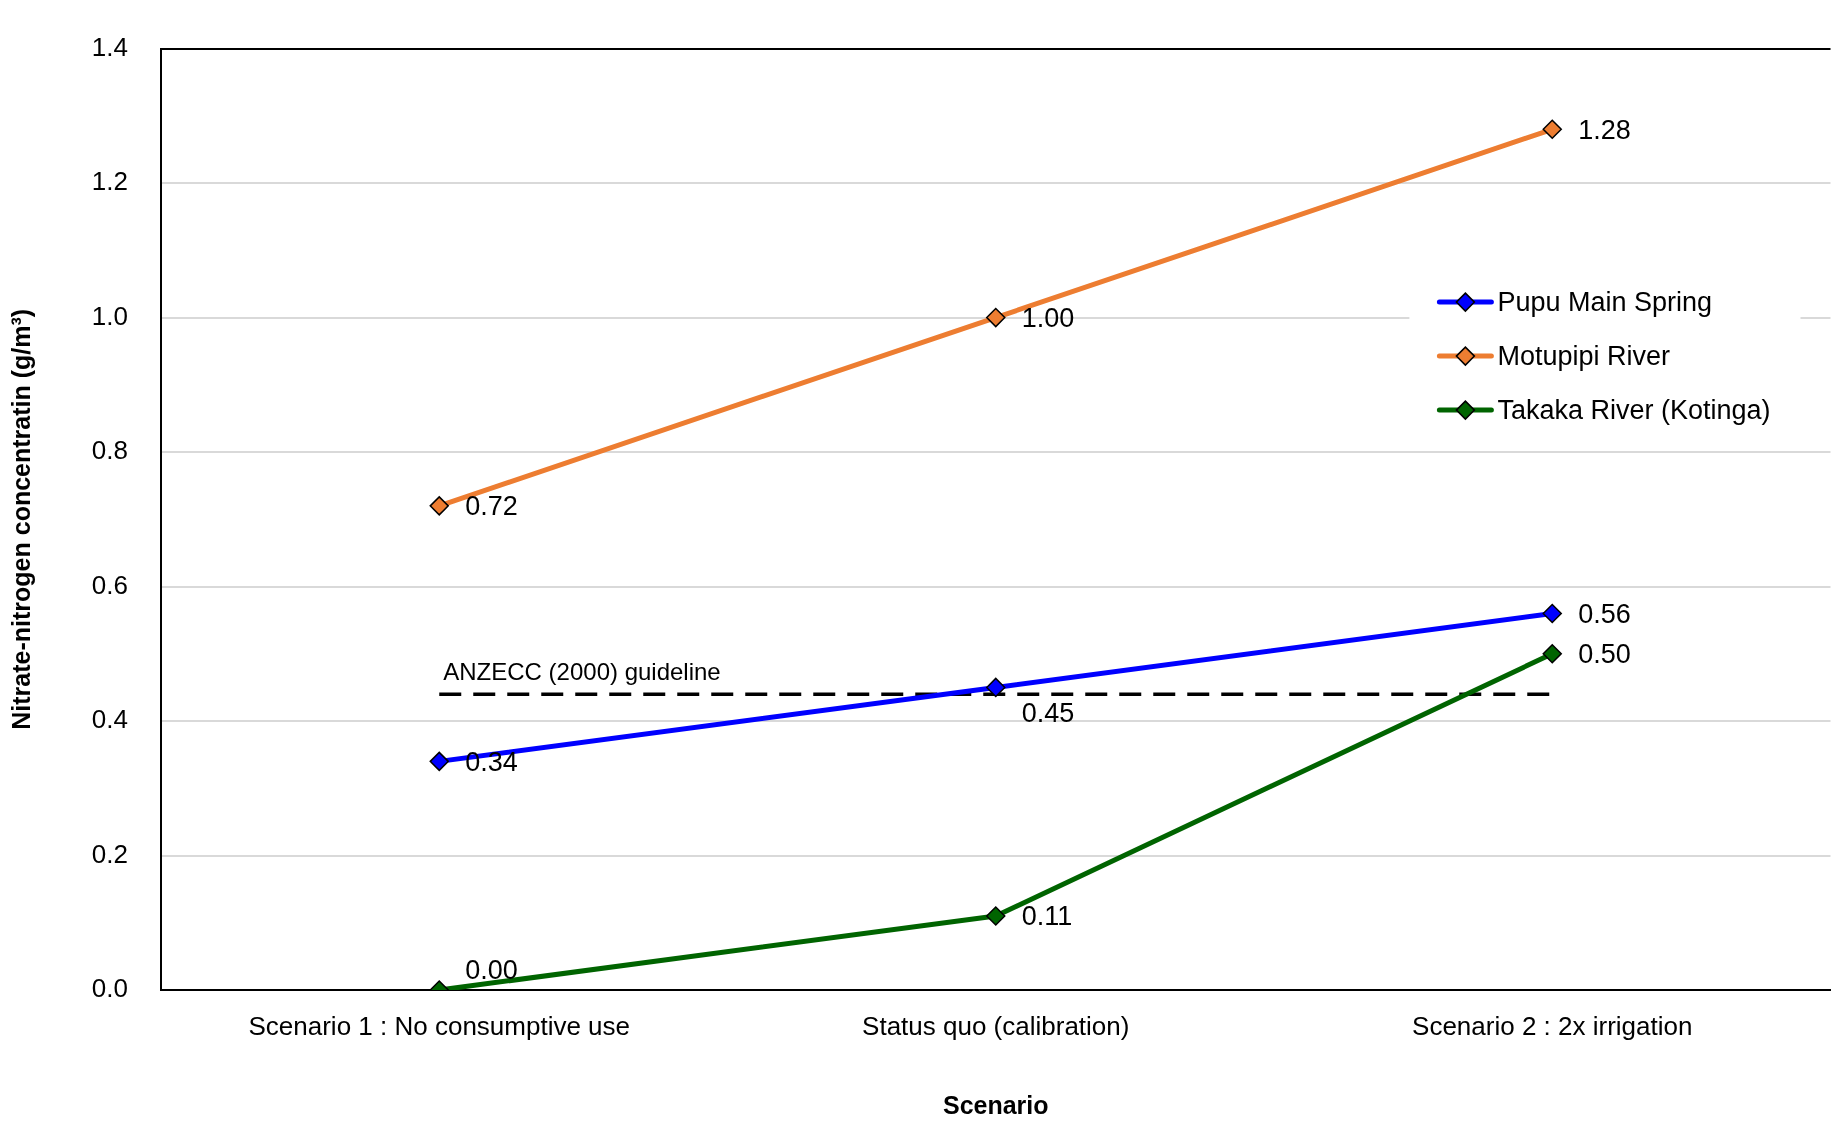 This screenshot has width=1841, height=1122. I want to click on legend-label: Takaka River (Kotinga), so click(1634, 409).